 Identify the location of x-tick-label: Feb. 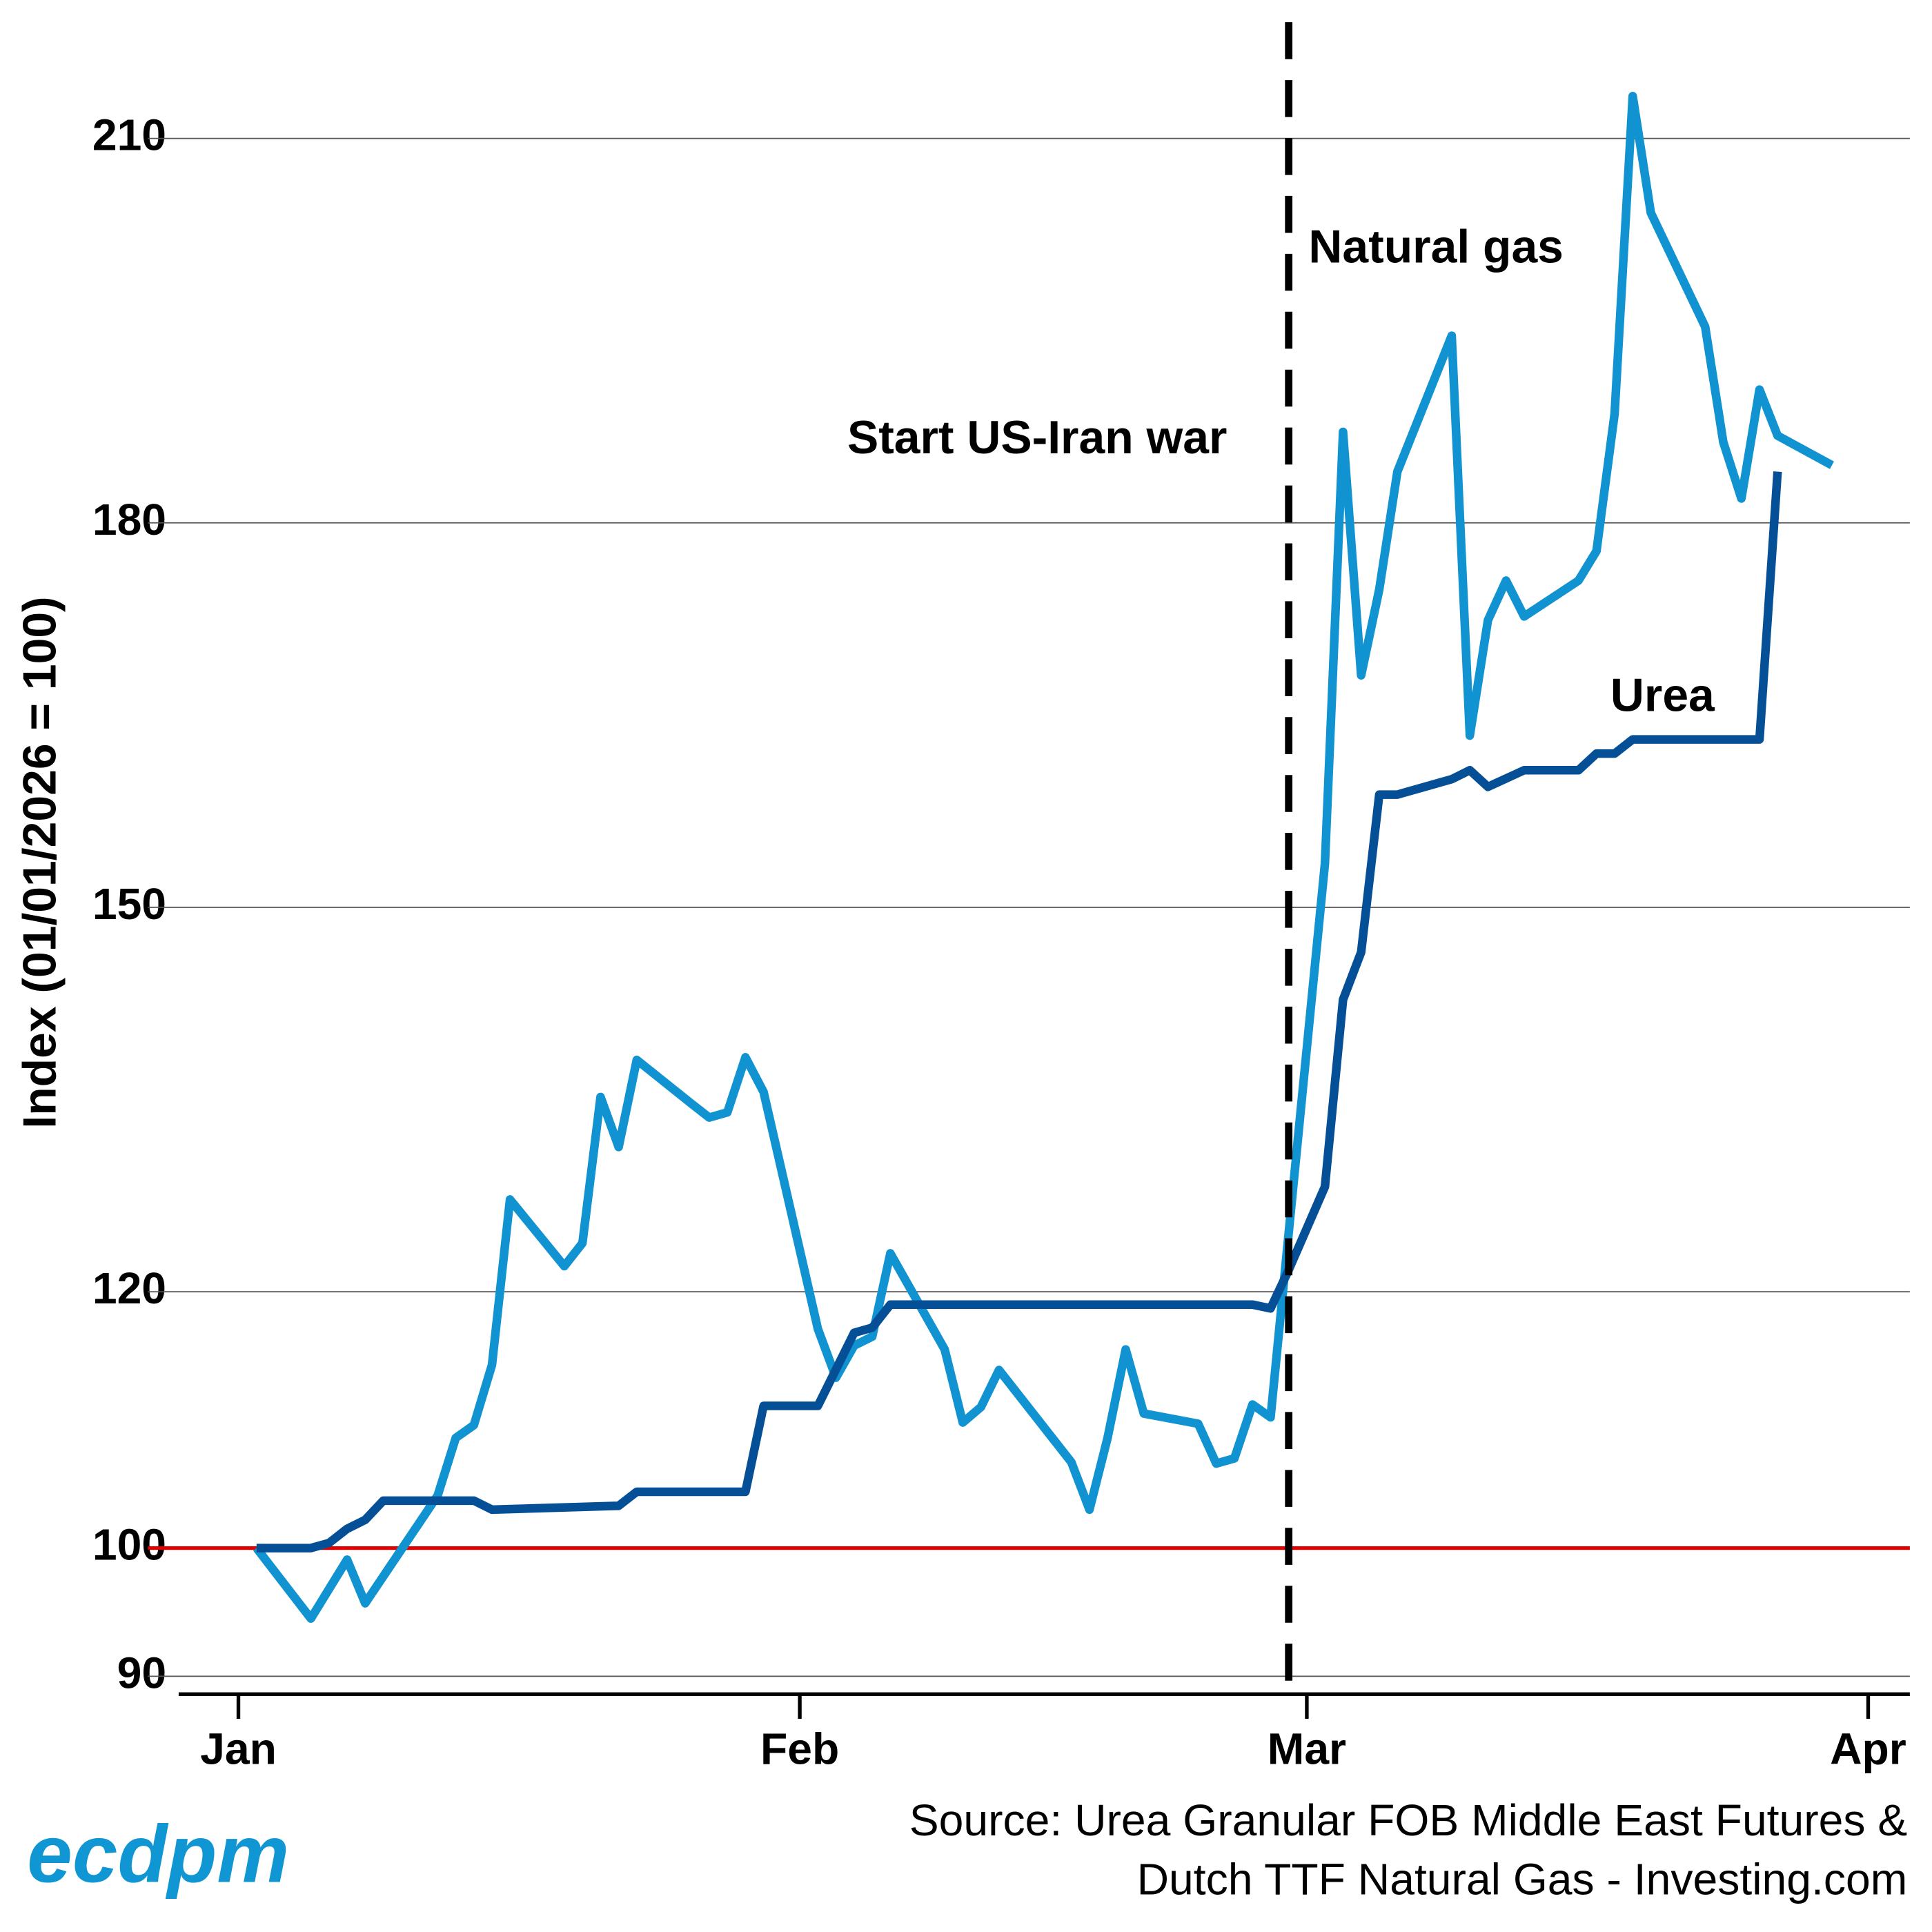
(799, 1748).